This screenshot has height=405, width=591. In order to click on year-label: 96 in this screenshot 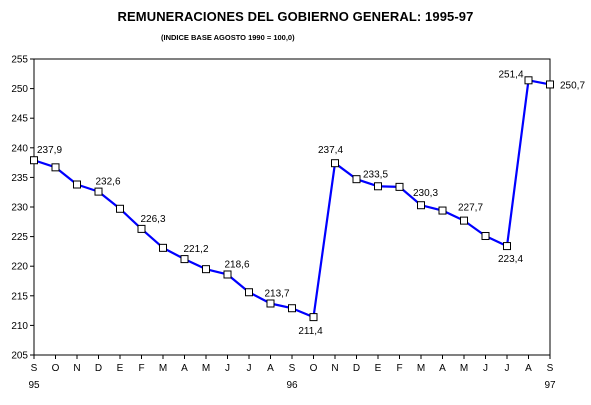, I will do `click(292, 385)`.